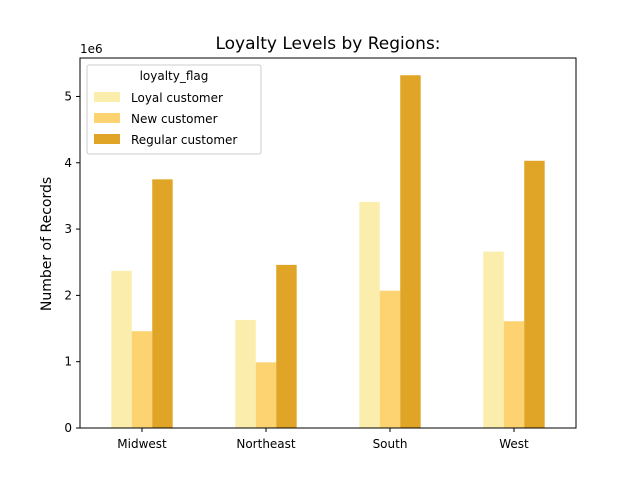 The height and width of the screenshot is (480, 640). Describe the element at coordinates (68, 428) in the screenshot. I see `y-tick-label: 0` at that location.